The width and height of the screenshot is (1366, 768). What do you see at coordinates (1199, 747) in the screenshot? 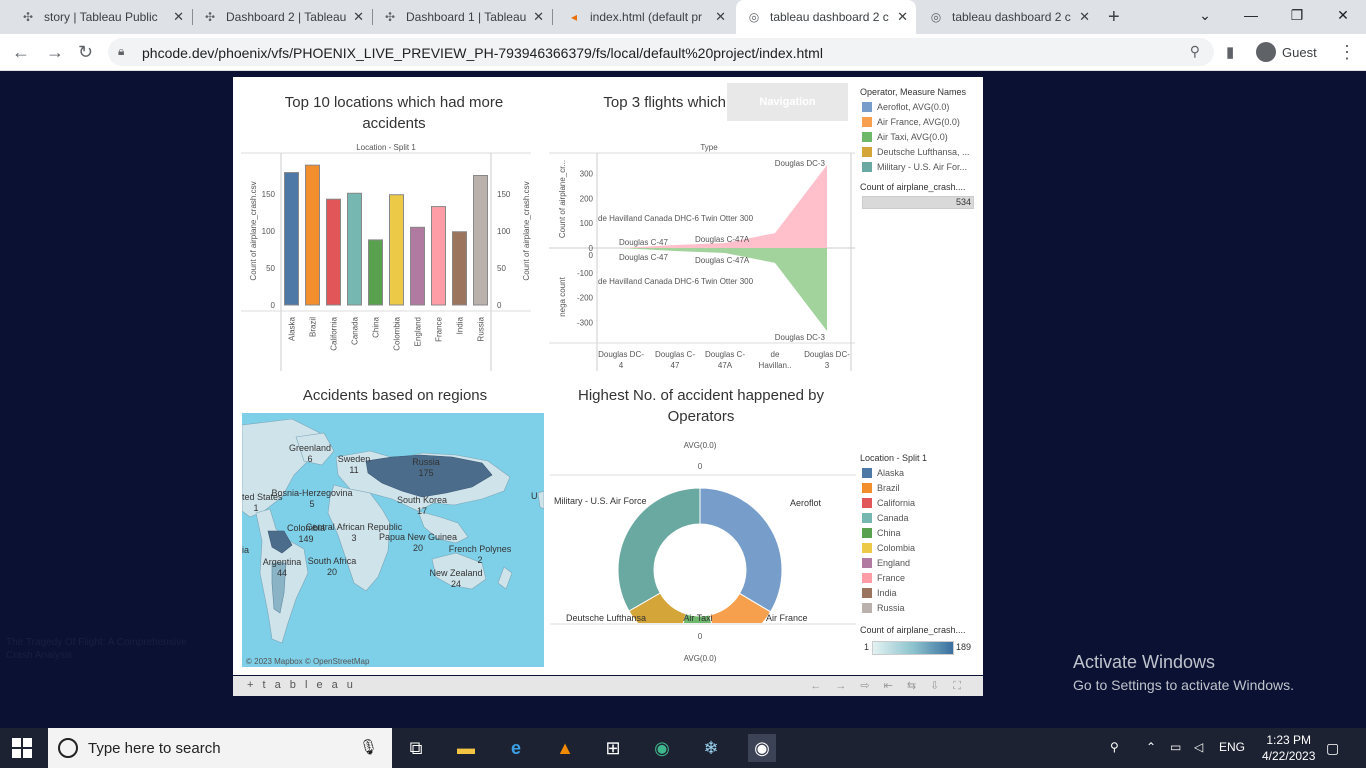
I see `volume-icon: ◁` at bounding box center [1199, 747].